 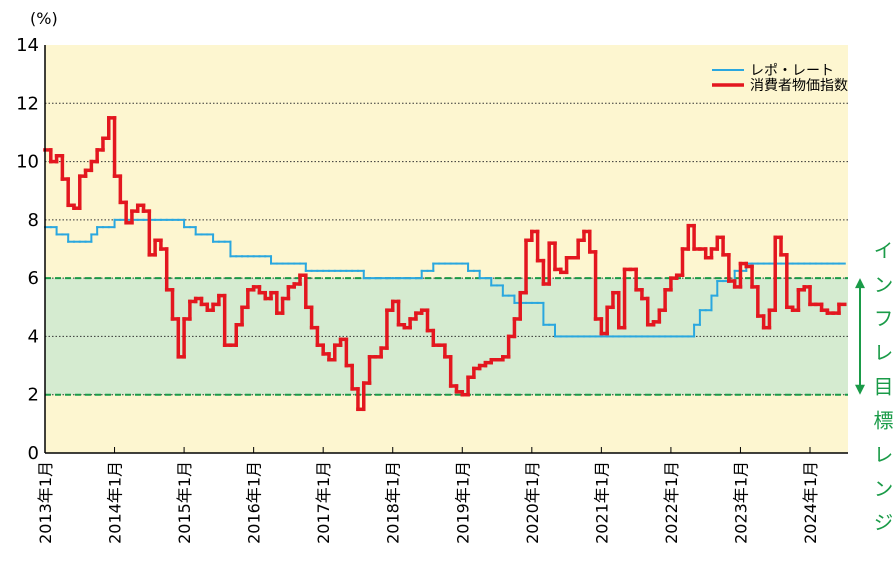 I want to click on x-tick-label: 2013年1月, so click(x=45, y=502).